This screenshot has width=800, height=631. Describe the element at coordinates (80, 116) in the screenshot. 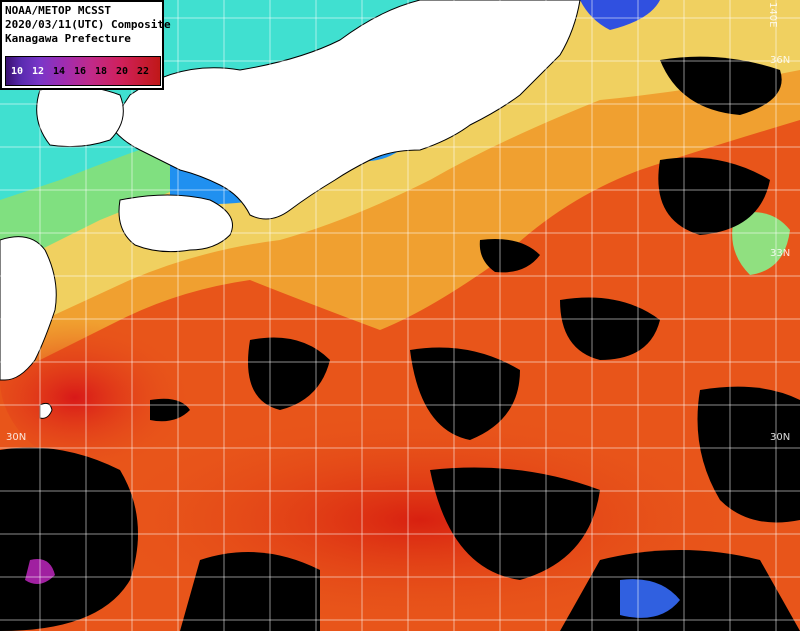

I see `land-chugoku` at that location.